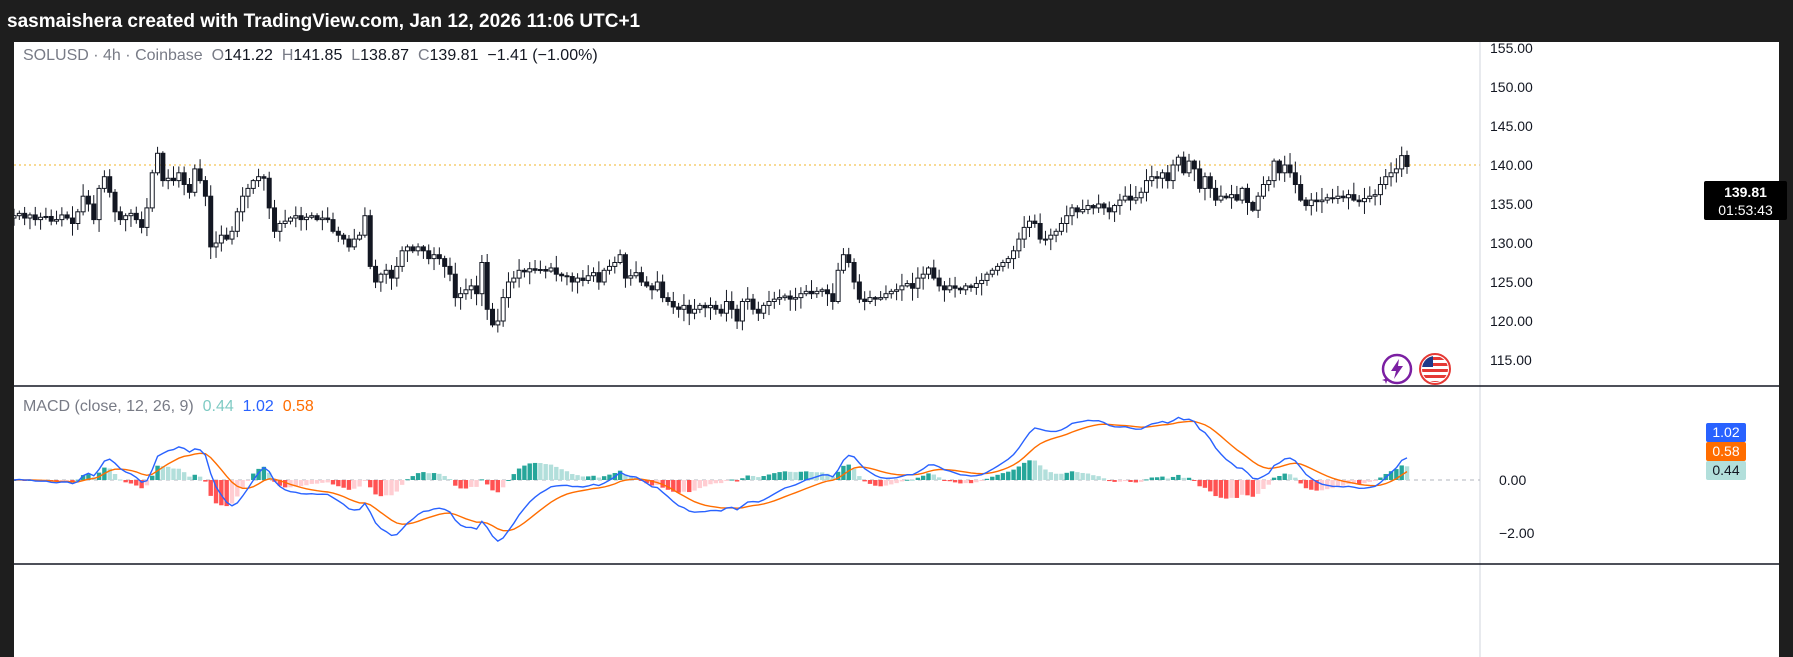 This screenshot has width=1793, height=657. What do you see at coordinates (1511, 321) in the screenshot?
I see `price-tick-label: 120.00` at bounding box center [1511, 321].